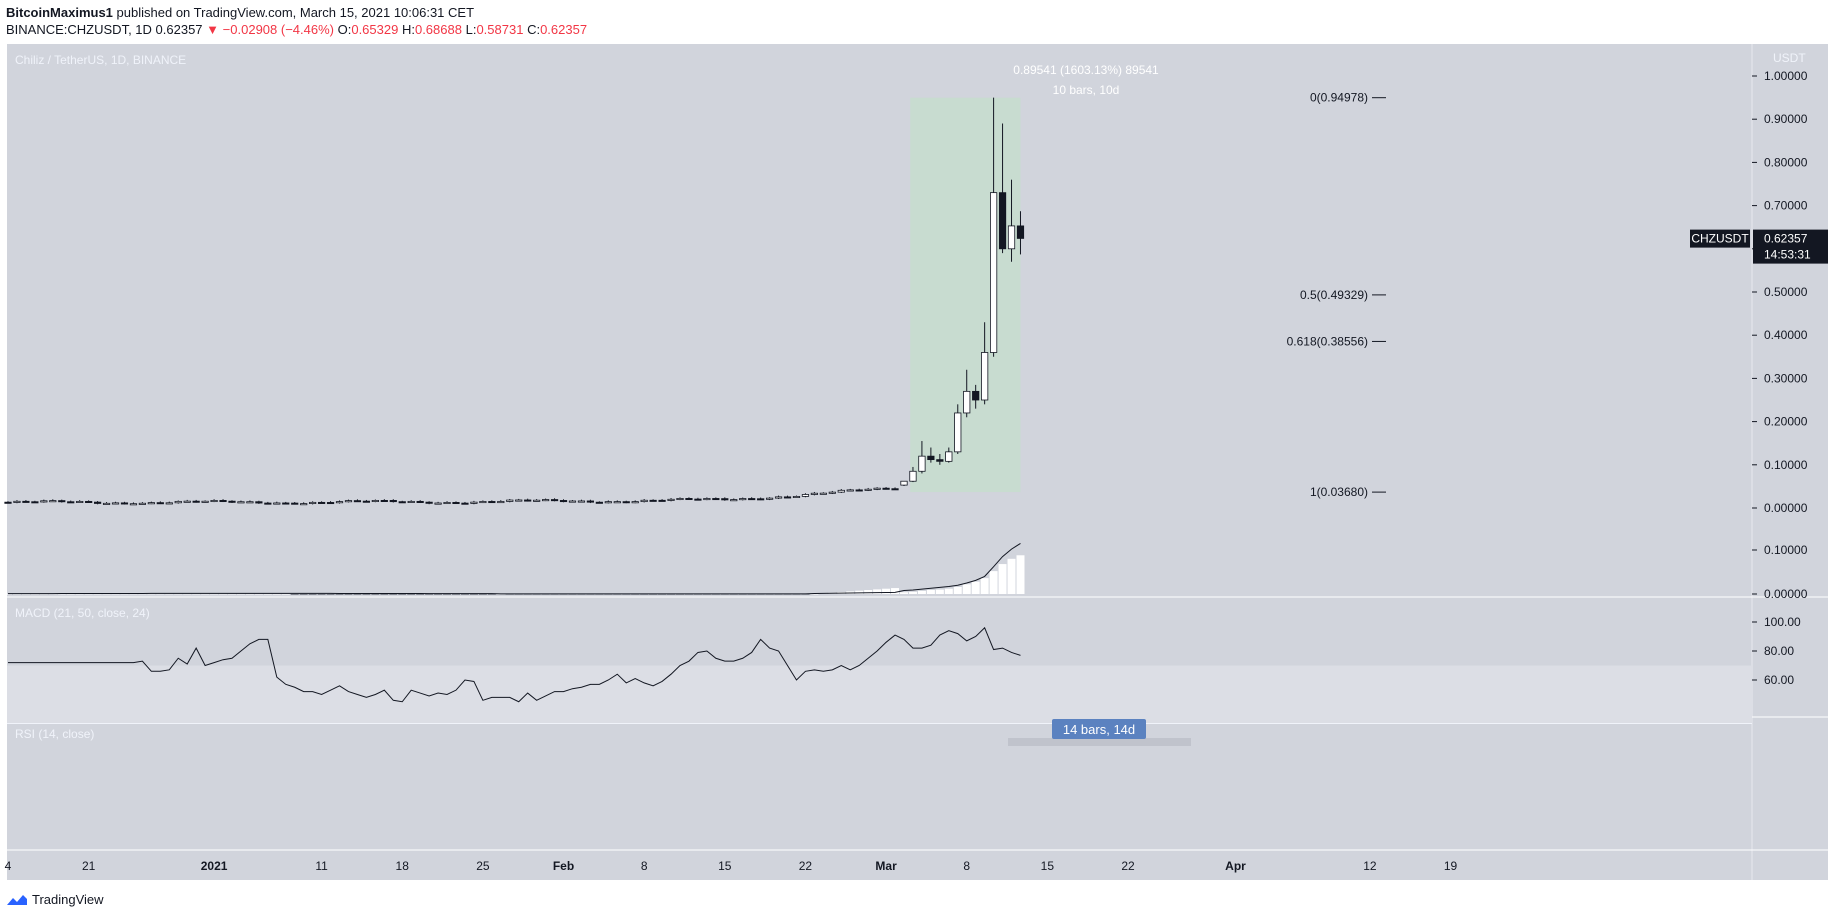  What do you see at coordinates (514, 568) in the screenshot?
I see `macd-series` at bounding box center [514, 568].